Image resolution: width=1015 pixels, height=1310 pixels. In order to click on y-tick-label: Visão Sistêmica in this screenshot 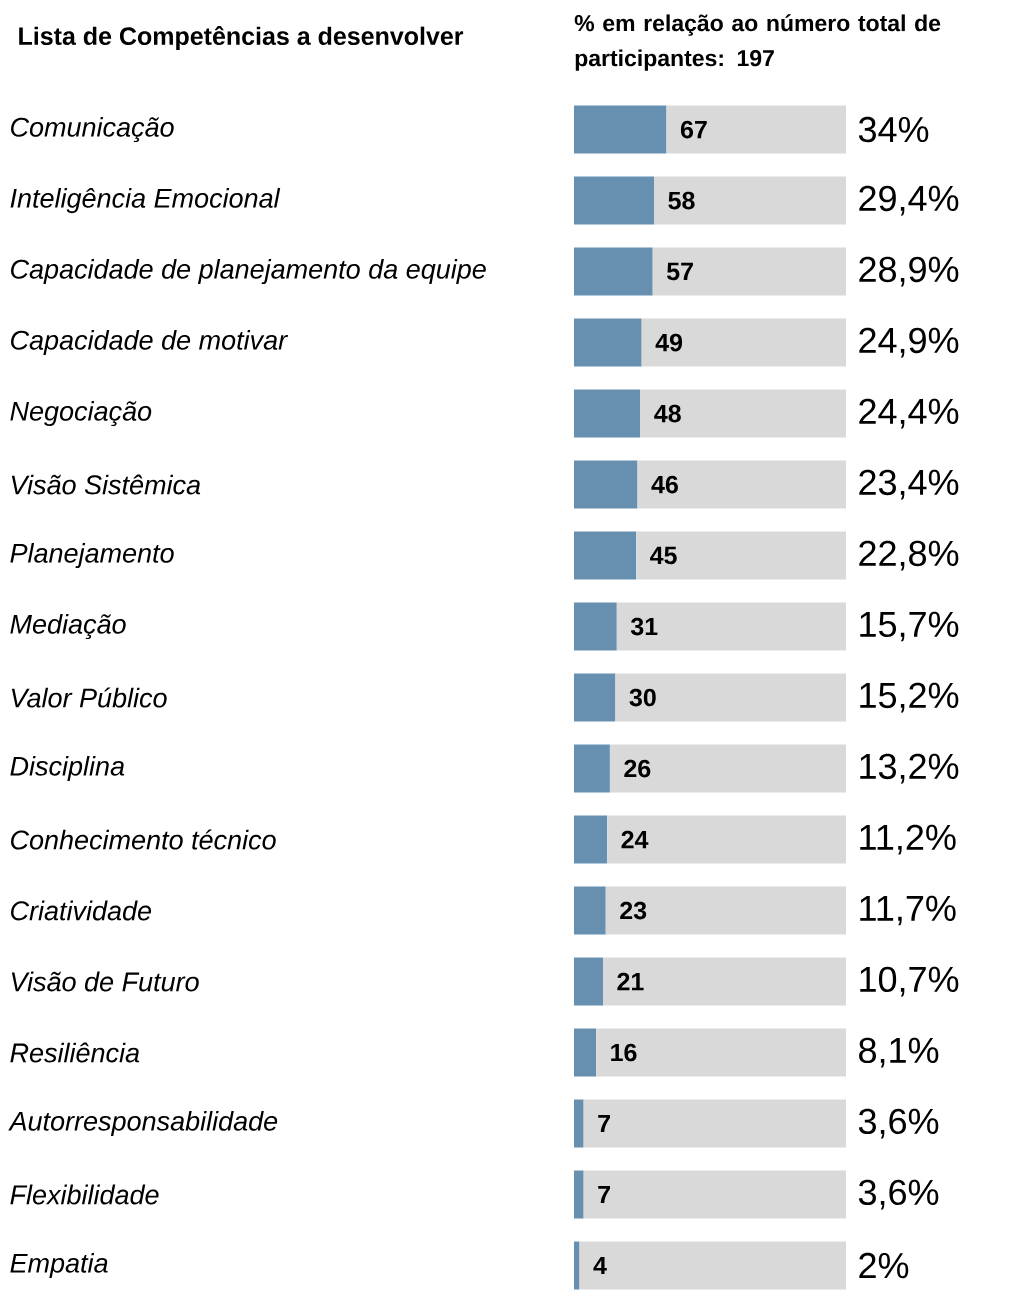, I will do `click(106, 484)`.